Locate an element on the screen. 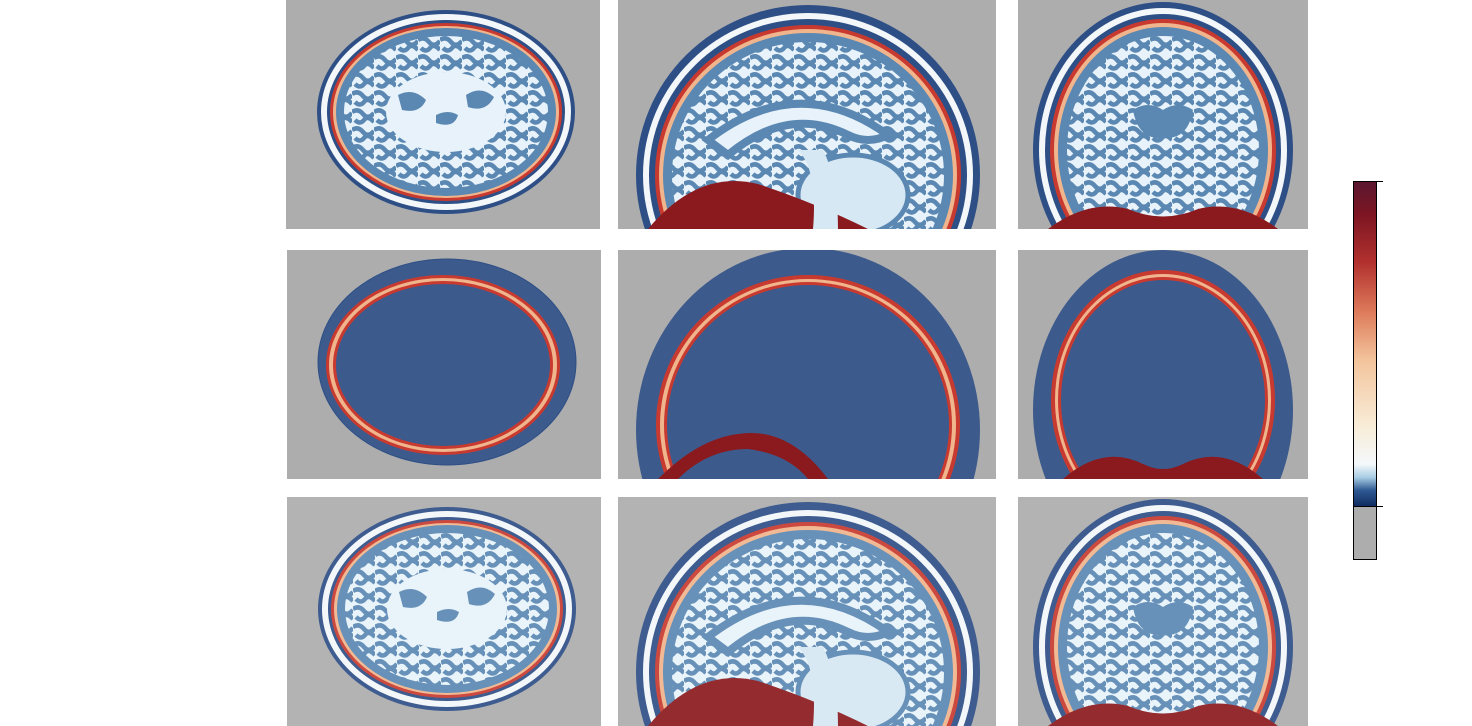  colorbar is located at coordinates (1368, 370).